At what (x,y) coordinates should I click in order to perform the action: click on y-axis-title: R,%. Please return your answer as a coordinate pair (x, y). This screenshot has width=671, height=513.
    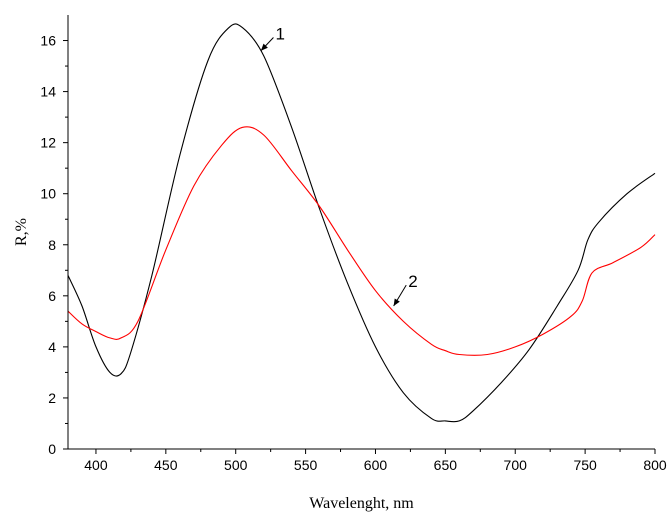
    Looking at the image, I should click on (21, 232).